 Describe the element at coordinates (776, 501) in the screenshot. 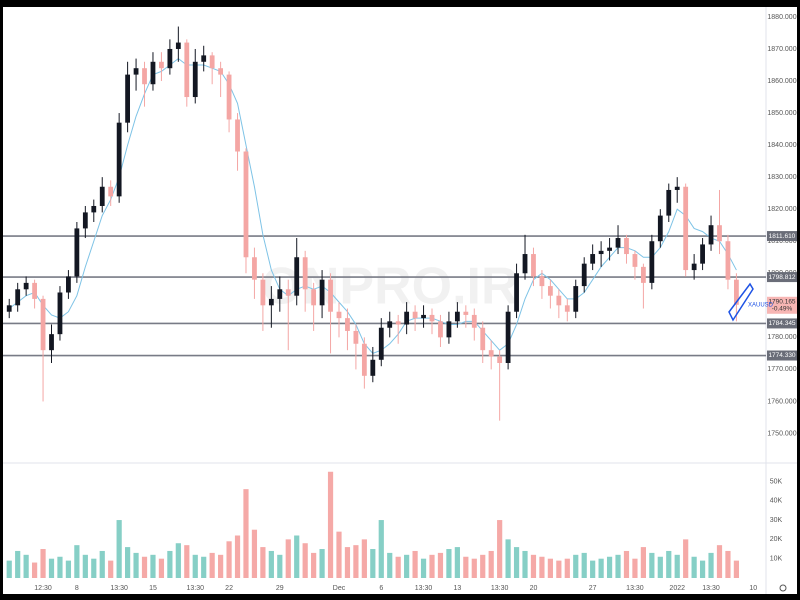

I see `volume-tick-label: 40K` at that location.